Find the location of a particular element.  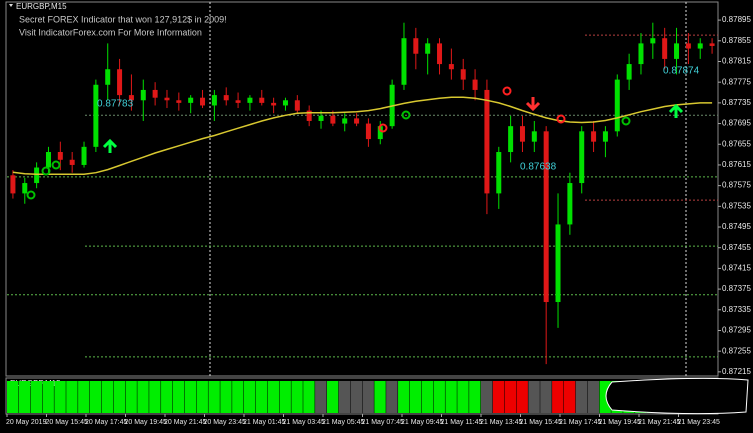

y-tick-label: 0.87535 is located at coordinates (736, 205).